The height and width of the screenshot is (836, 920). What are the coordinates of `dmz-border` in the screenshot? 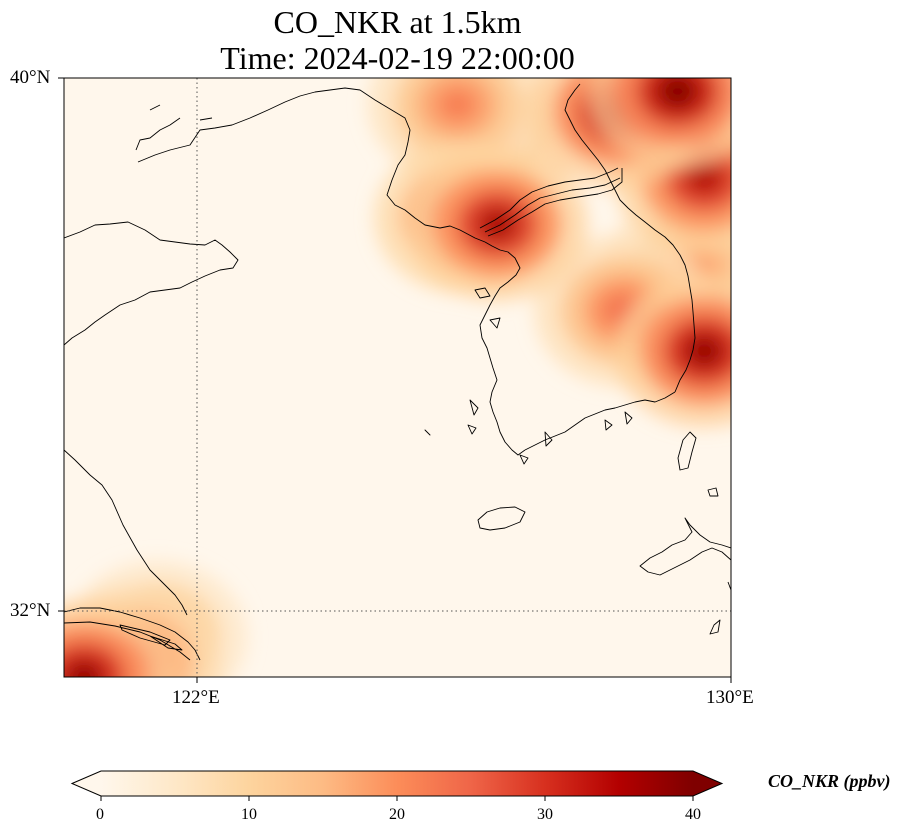 It's located at (551, 202).